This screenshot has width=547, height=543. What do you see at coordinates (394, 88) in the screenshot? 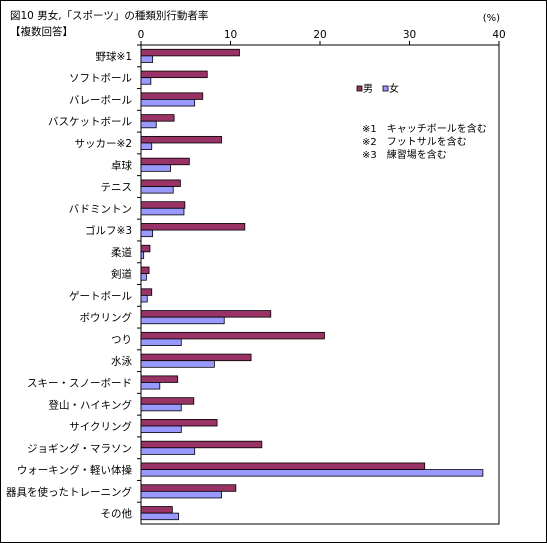
I see `legend-label: 女` at bounding box center [394, 88].